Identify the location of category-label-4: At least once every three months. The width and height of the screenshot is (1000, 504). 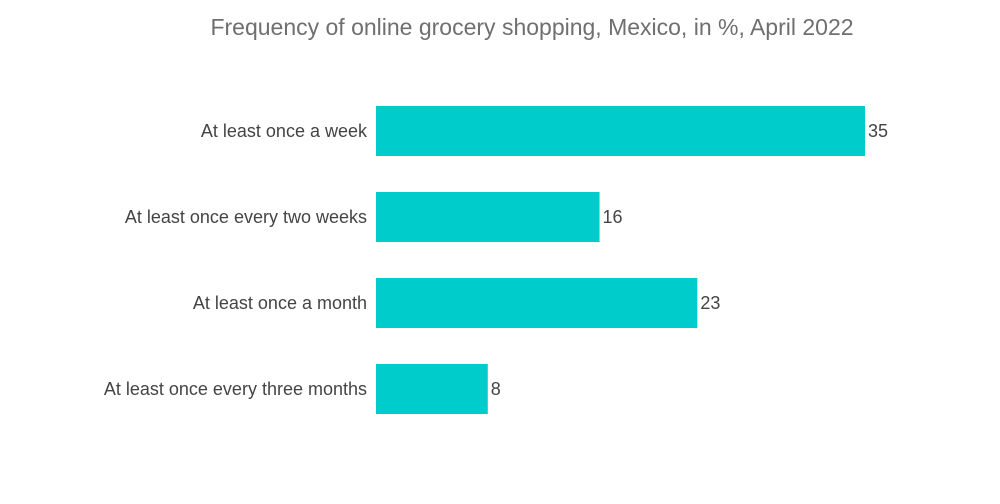
(235, 389).